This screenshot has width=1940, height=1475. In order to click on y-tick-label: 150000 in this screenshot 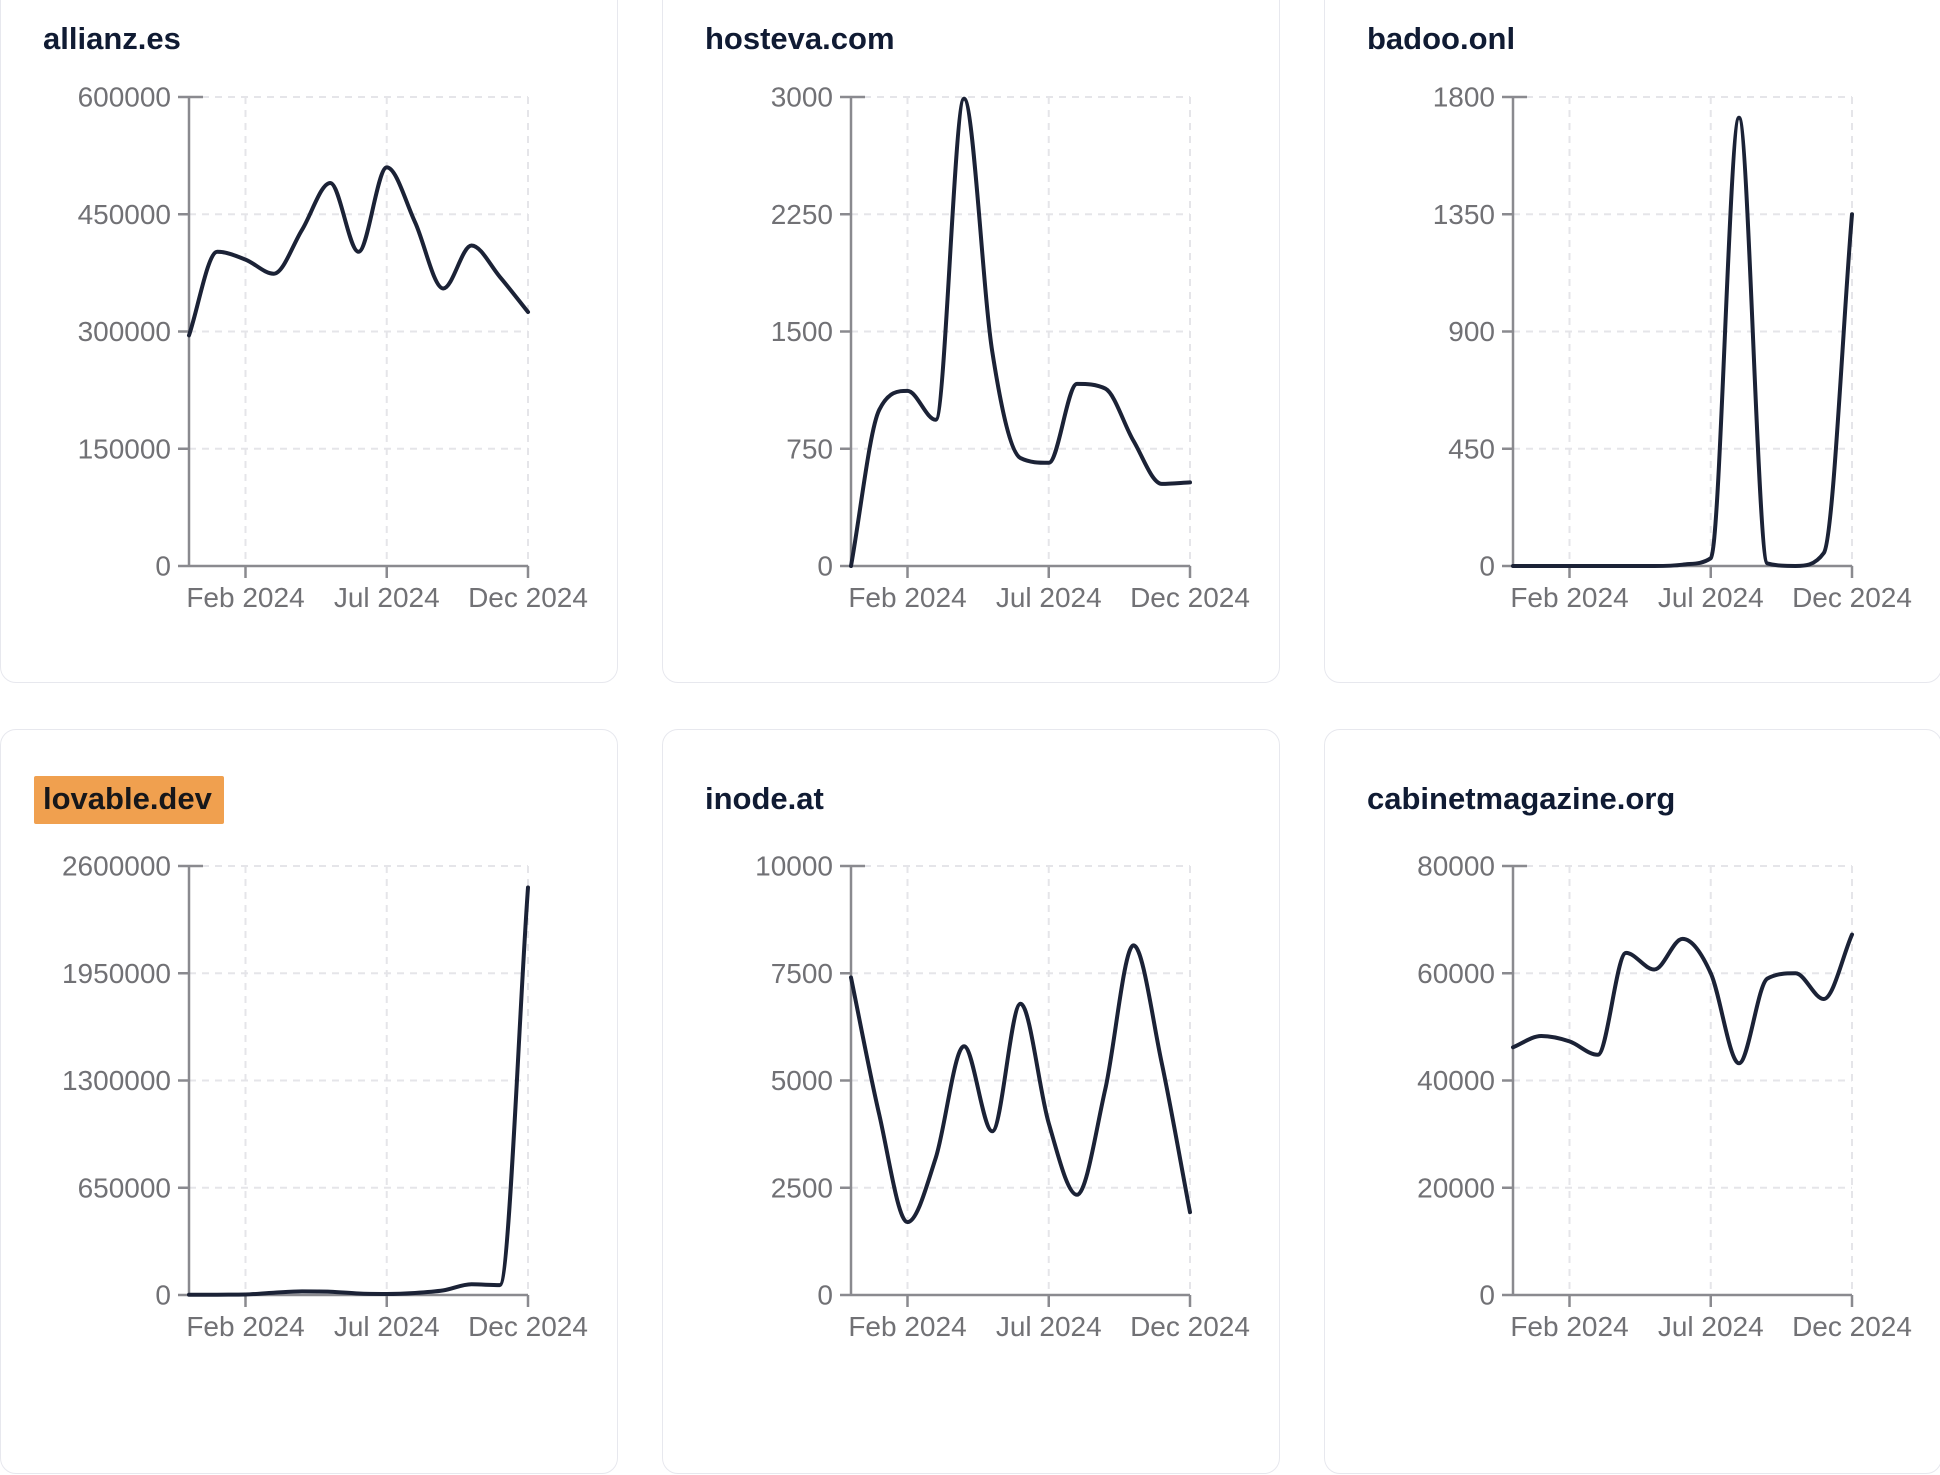, I will do `click(124, 448)`.